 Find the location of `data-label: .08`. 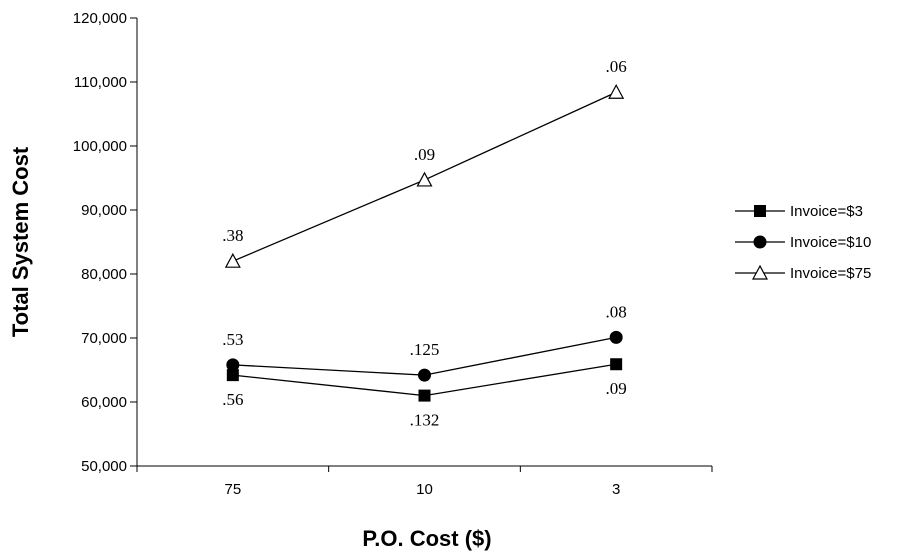

data-label: .08 is located at coordinates (616, 311).